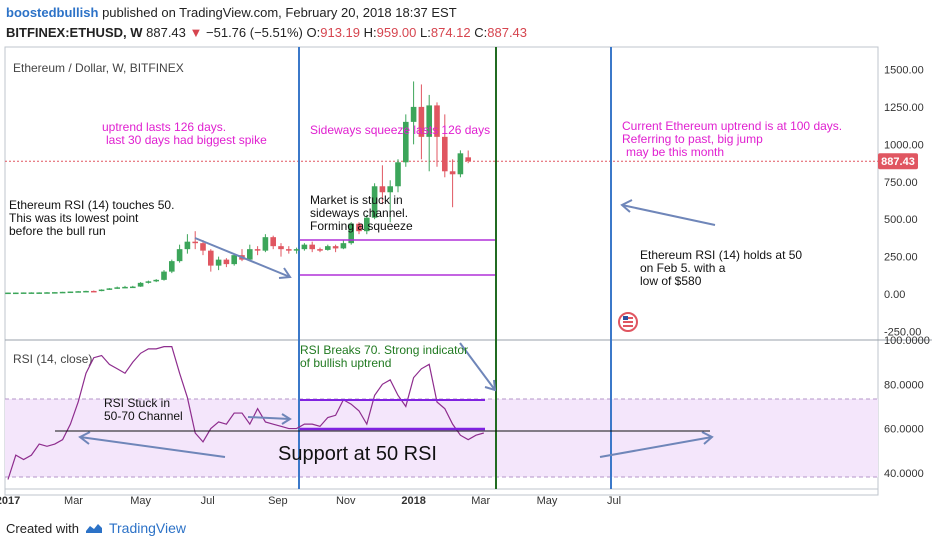  Describe the element at coordinates (692, 139) in the screenshot. I see `note-current-2: Referring to past, big jump` at that location.